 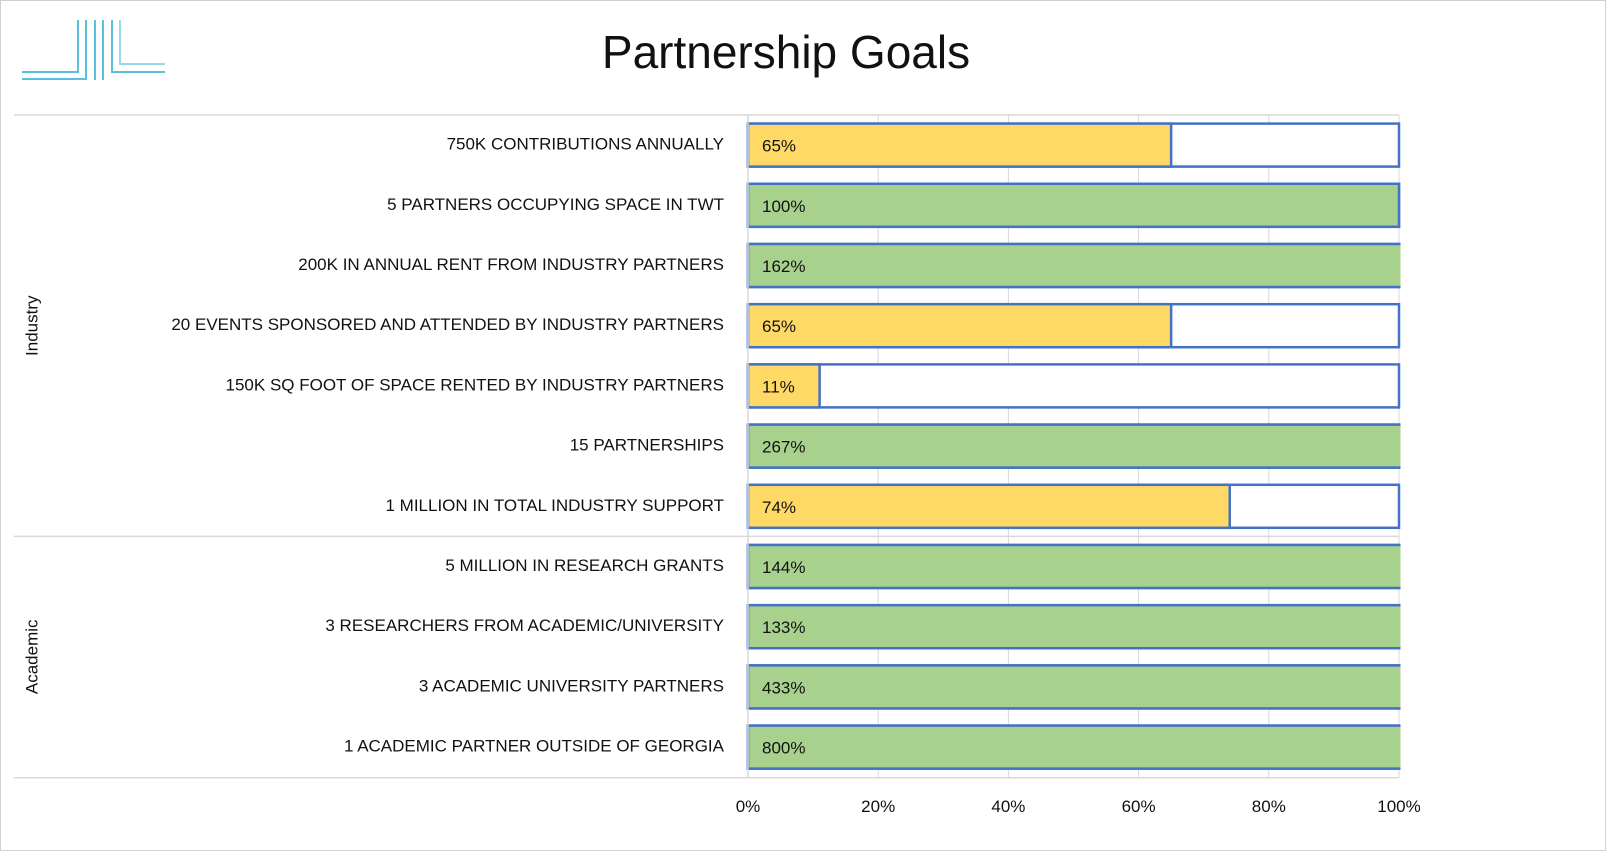 What do you see at coordinates (778, 386) in the screenshot?
I see `data-label: 11%` at bounding box center [778, 386].